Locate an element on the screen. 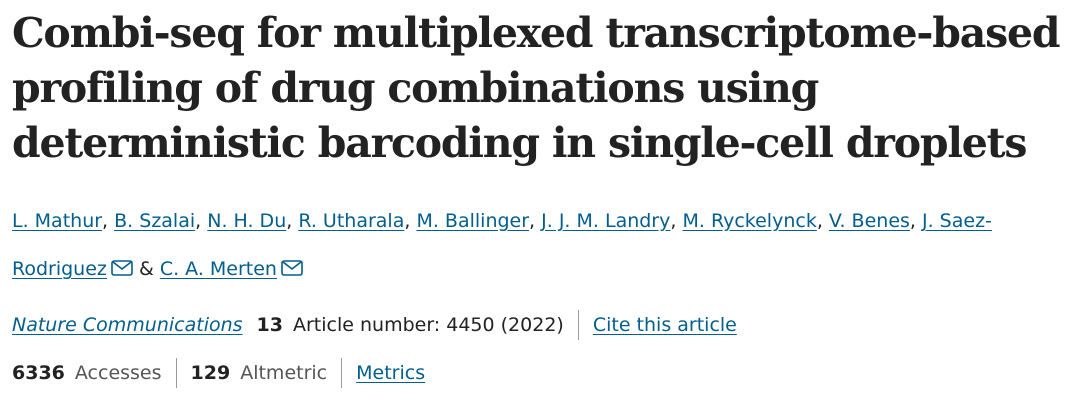 This screenshot has width=1080, height=410. author: N. H. Du, is located at coordinates (249, 221).